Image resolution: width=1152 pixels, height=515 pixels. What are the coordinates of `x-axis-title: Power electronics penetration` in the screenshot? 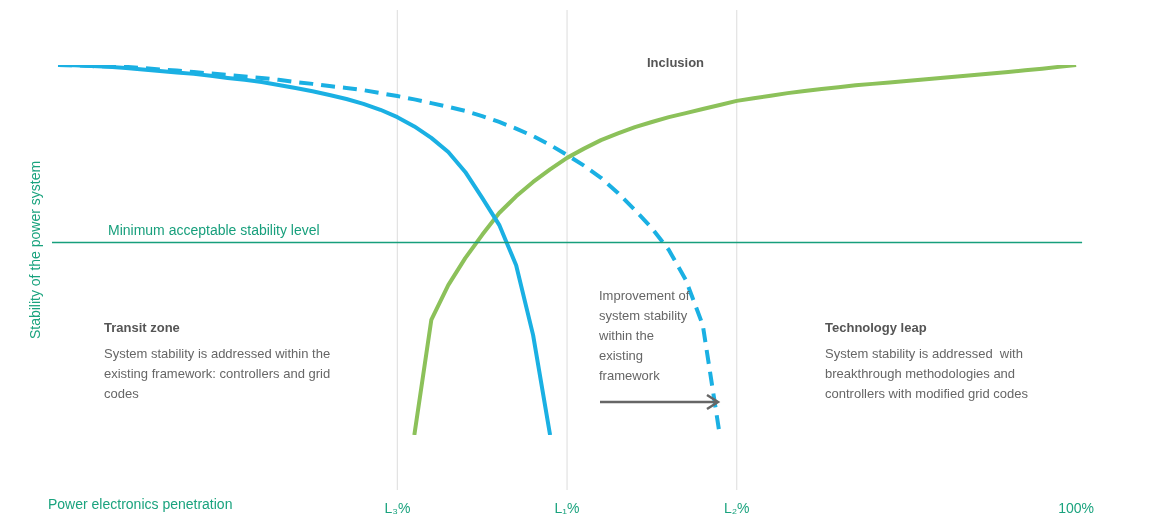 It's located at (140, 503).